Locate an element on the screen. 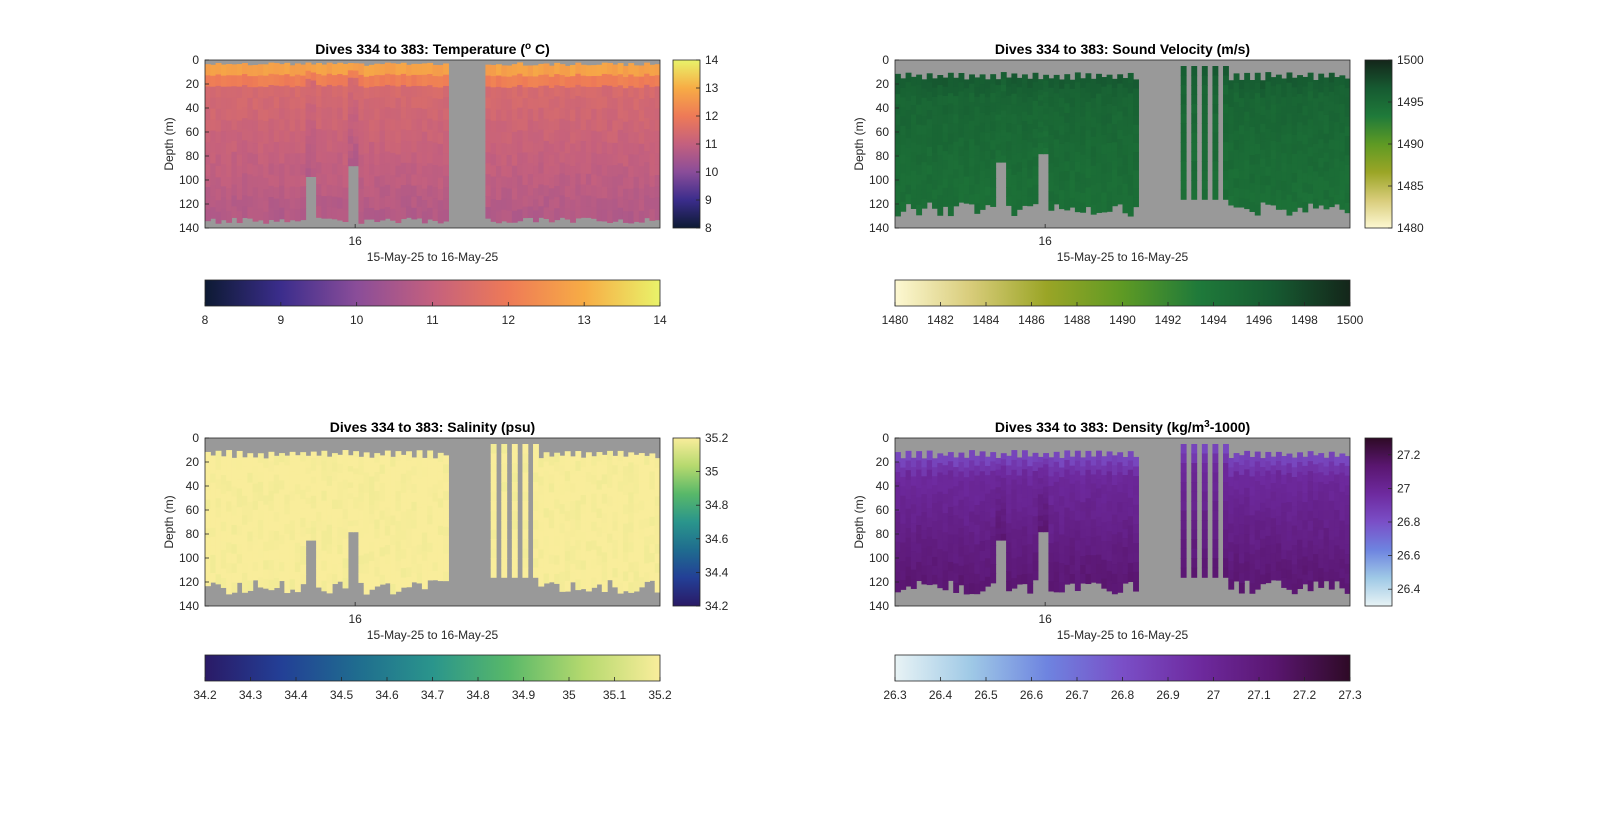 This screenshot has height=820, width=1600. bottom-colorbar-tick-label: 1488 is located at coordinates (1077, 320).